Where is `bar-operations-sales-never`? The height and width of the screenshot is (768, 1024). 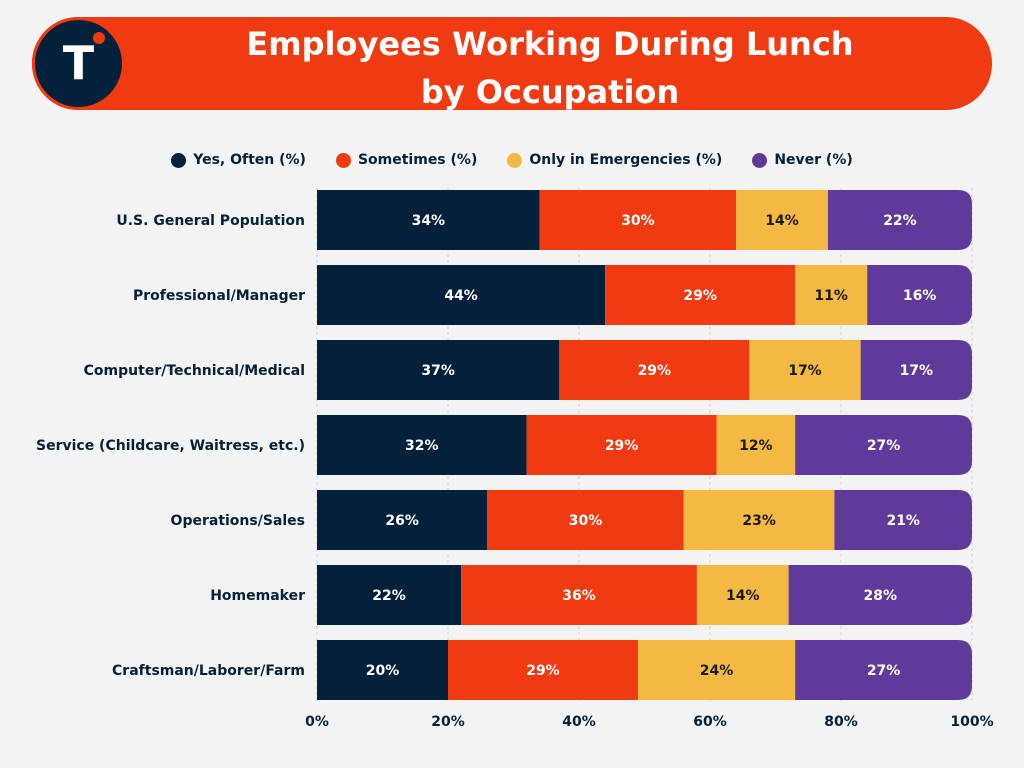 bar-operations-sales-never is located at coordinates (903, 520).